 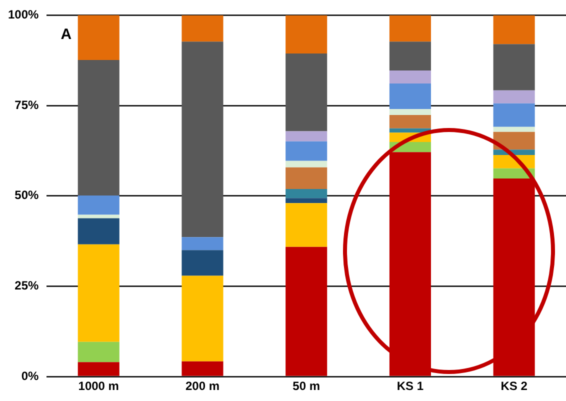 I want to click on y-tick-label: 50%, so click(x=27, y=195).